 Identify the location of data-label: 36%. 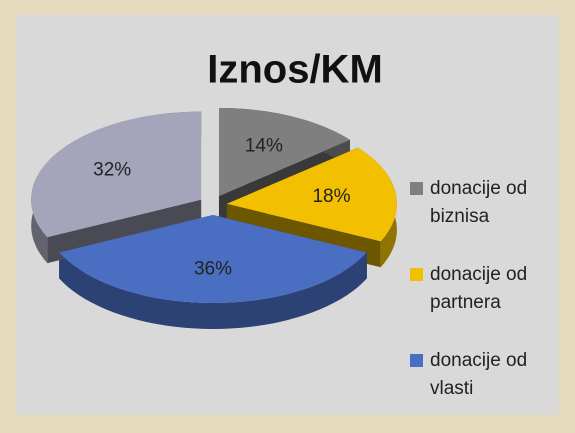
(213, 269).